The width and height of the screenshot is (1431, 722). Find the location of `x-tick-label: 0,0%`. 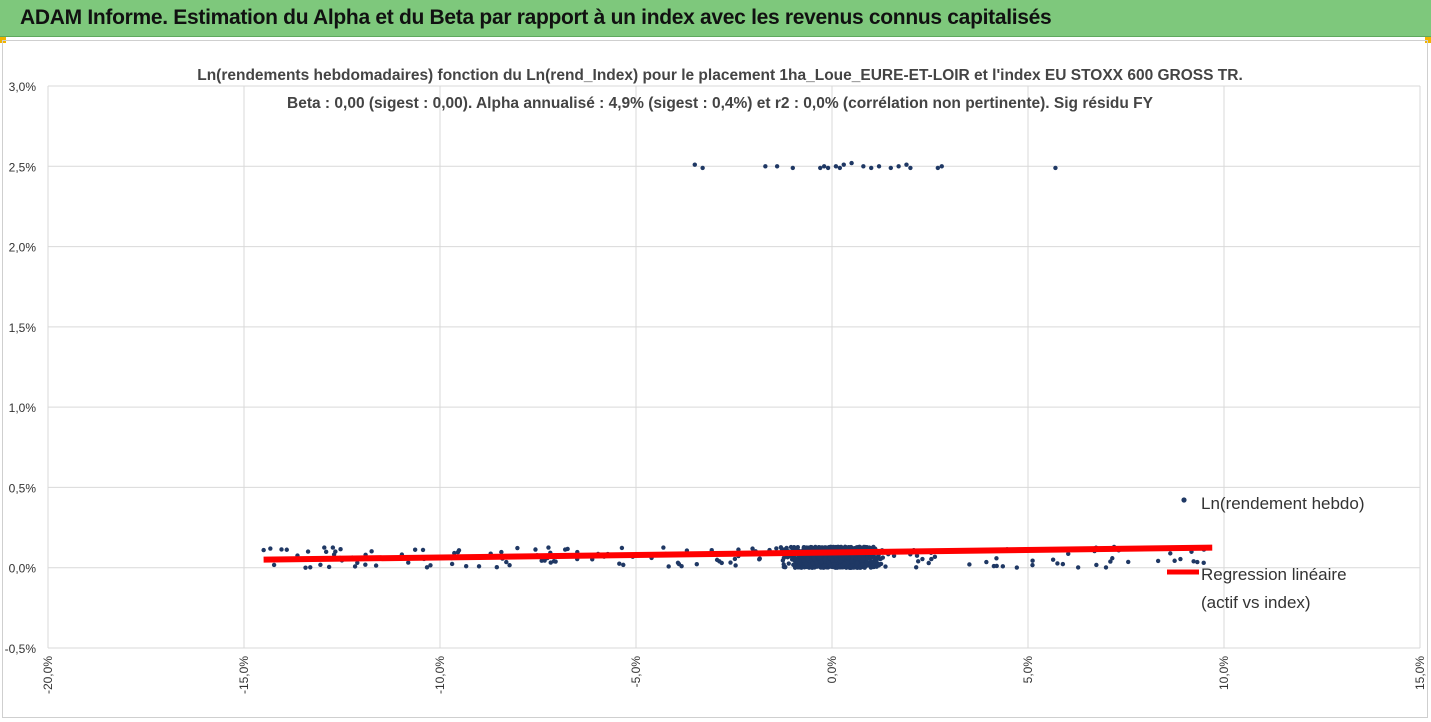

x-tick-label: 0,0% is located at coordinates (832, 670).